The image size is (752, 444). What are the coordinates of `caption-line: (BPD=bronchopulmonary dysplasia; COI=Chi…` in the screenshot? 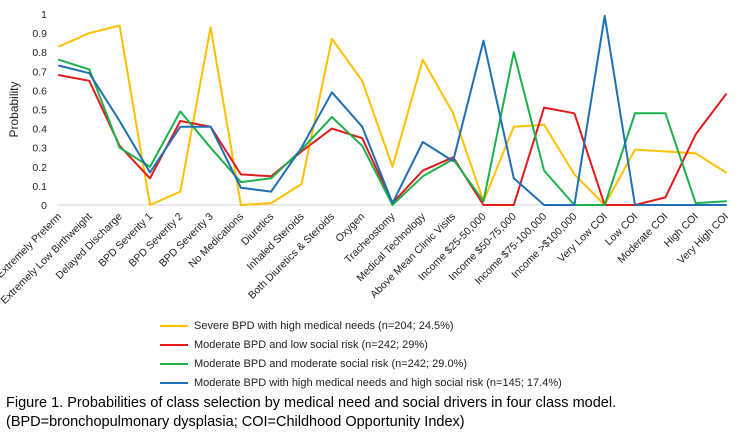 It's located at (235, 422).